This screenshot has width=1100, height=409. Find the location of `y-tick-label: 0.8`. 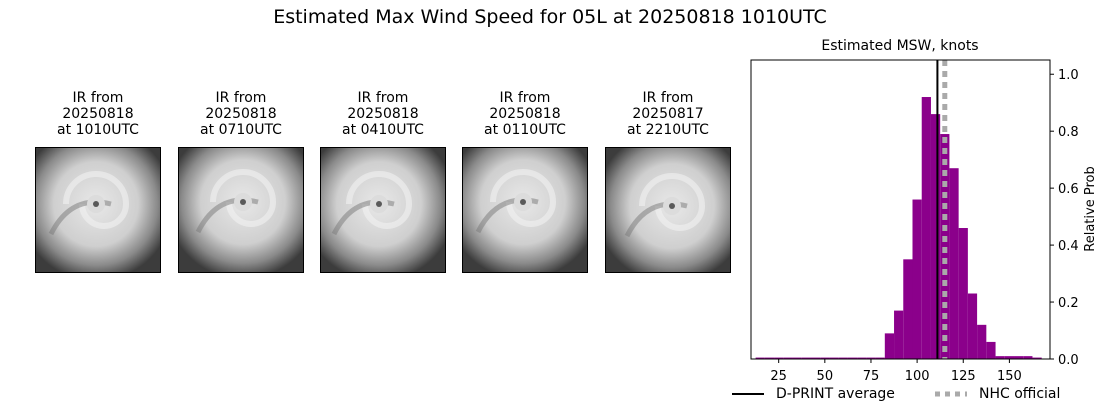

y-tick-label: 0.8 is located at coordinates (1068, 132).